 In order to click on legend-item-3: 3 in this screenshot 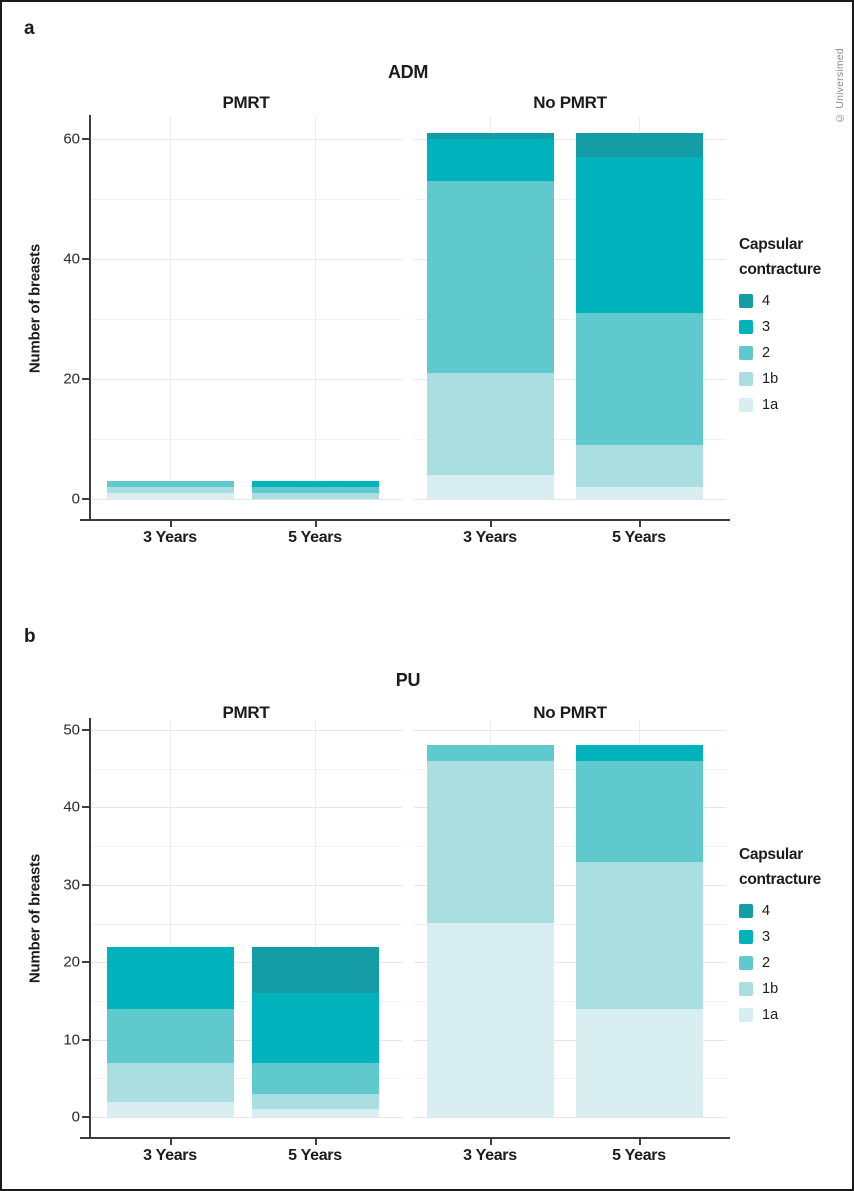, I will do `click(795, 937)`.